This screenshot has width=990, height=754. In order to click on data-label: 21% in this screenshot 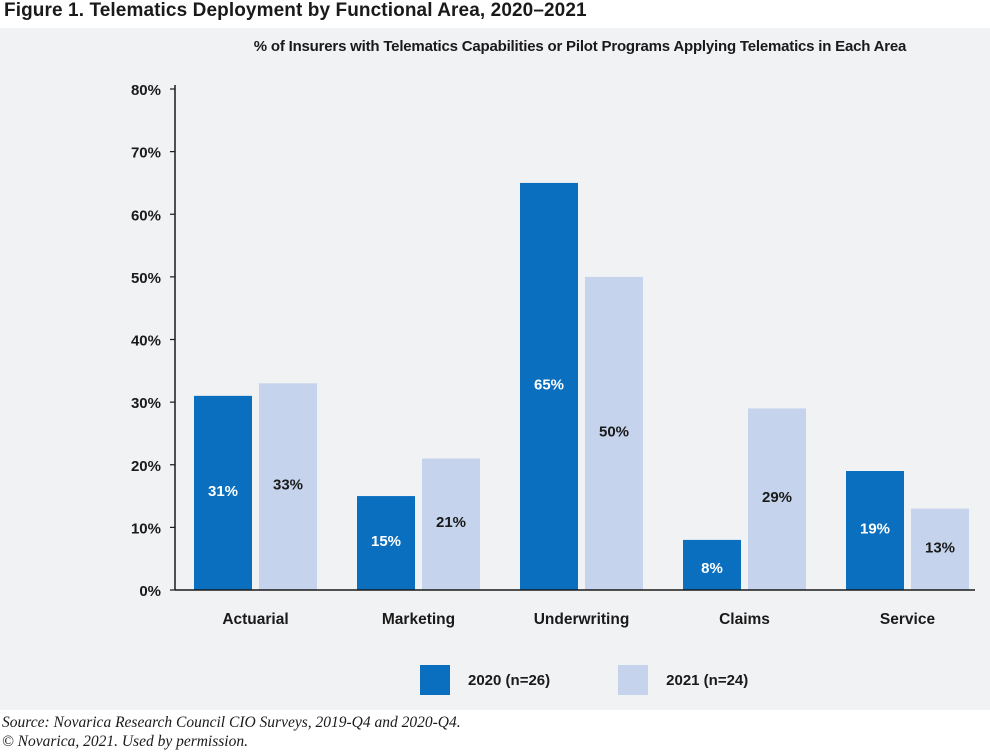, I will do `click(451, 522)`.